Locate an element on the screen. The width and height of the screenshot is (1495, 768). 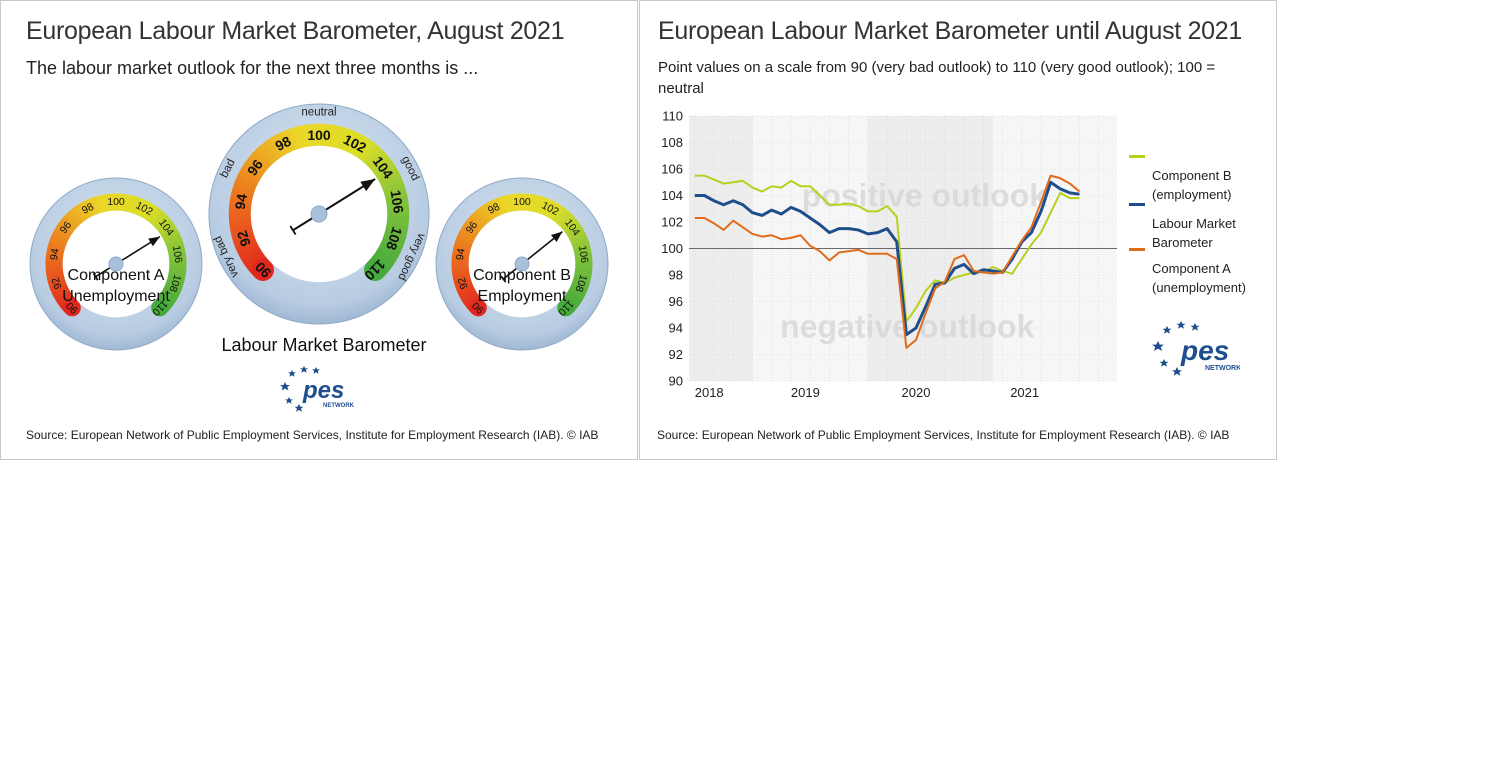
gauge-tick-label: 92 is located at coordinates (57, 283).